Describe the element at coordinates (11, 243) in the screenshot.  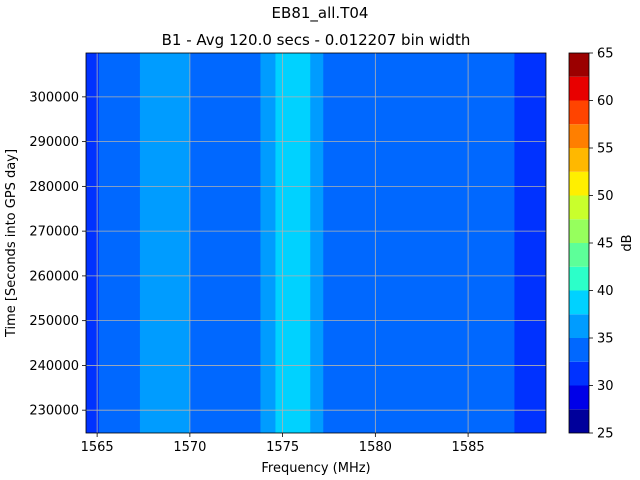
I see `y-axis-label: Time [Seconds into GPS day]` at that location.